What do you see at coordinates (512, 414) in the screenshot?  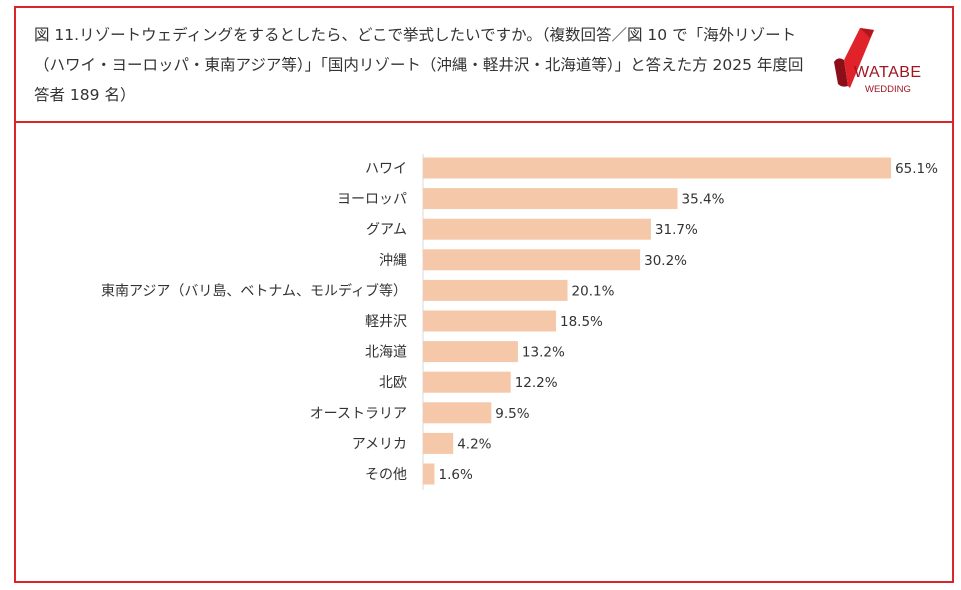 I see `data-label: 9.5%` at bounding box center [512, 414].